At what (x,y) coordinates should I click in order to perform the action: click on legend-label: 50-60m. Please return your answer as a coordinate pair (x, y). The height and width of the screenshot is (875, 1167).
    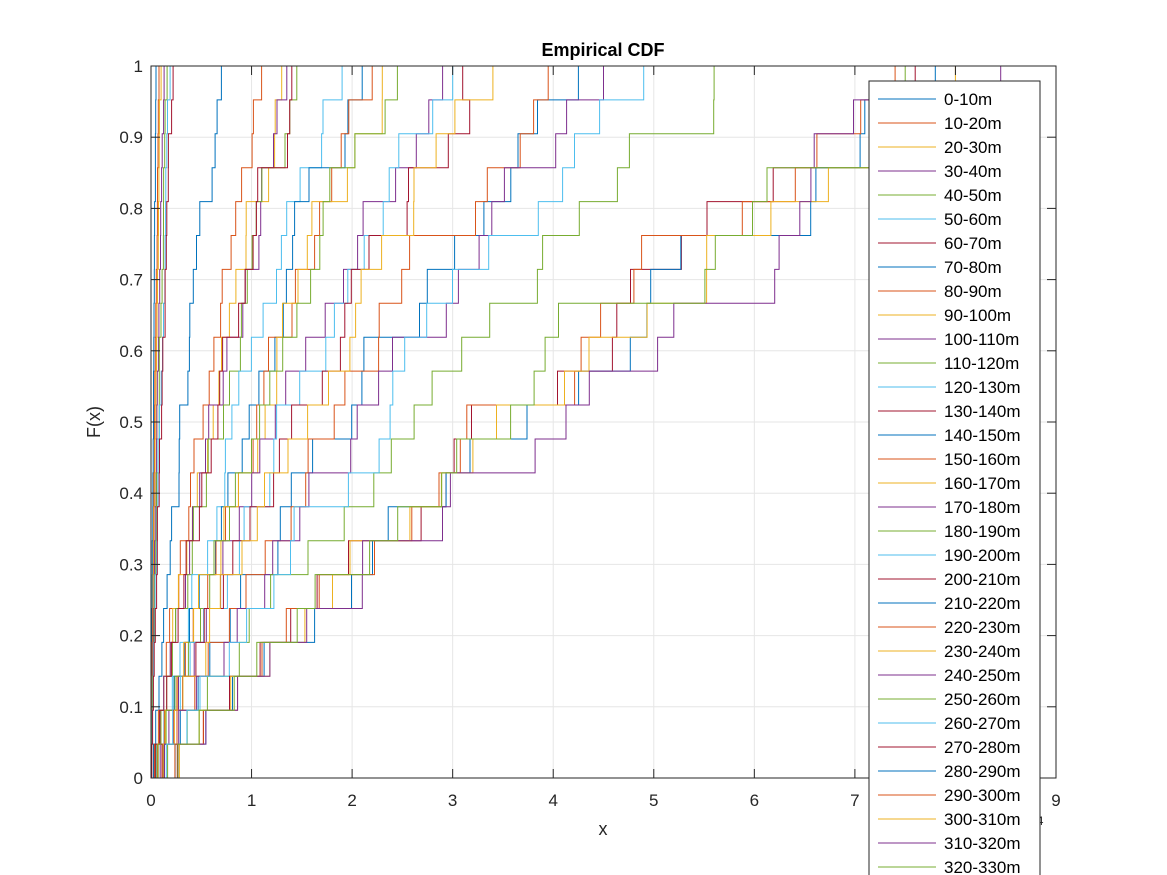
    Looking at the image, I should click on (973, 219).